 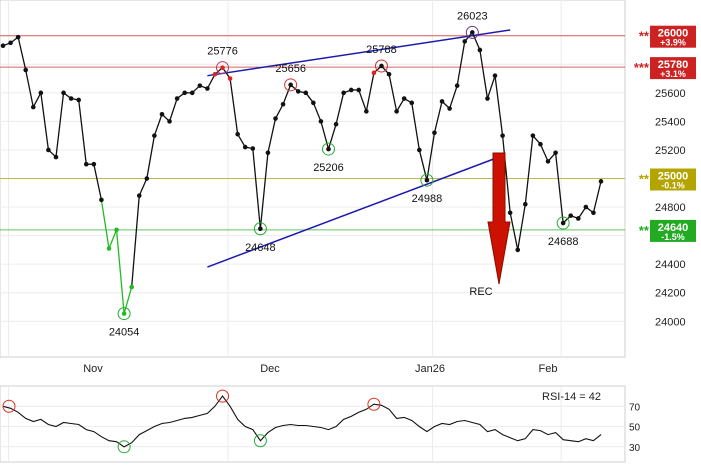 I want to click on trendline-upper-resistance, so click(x=359, y=53).